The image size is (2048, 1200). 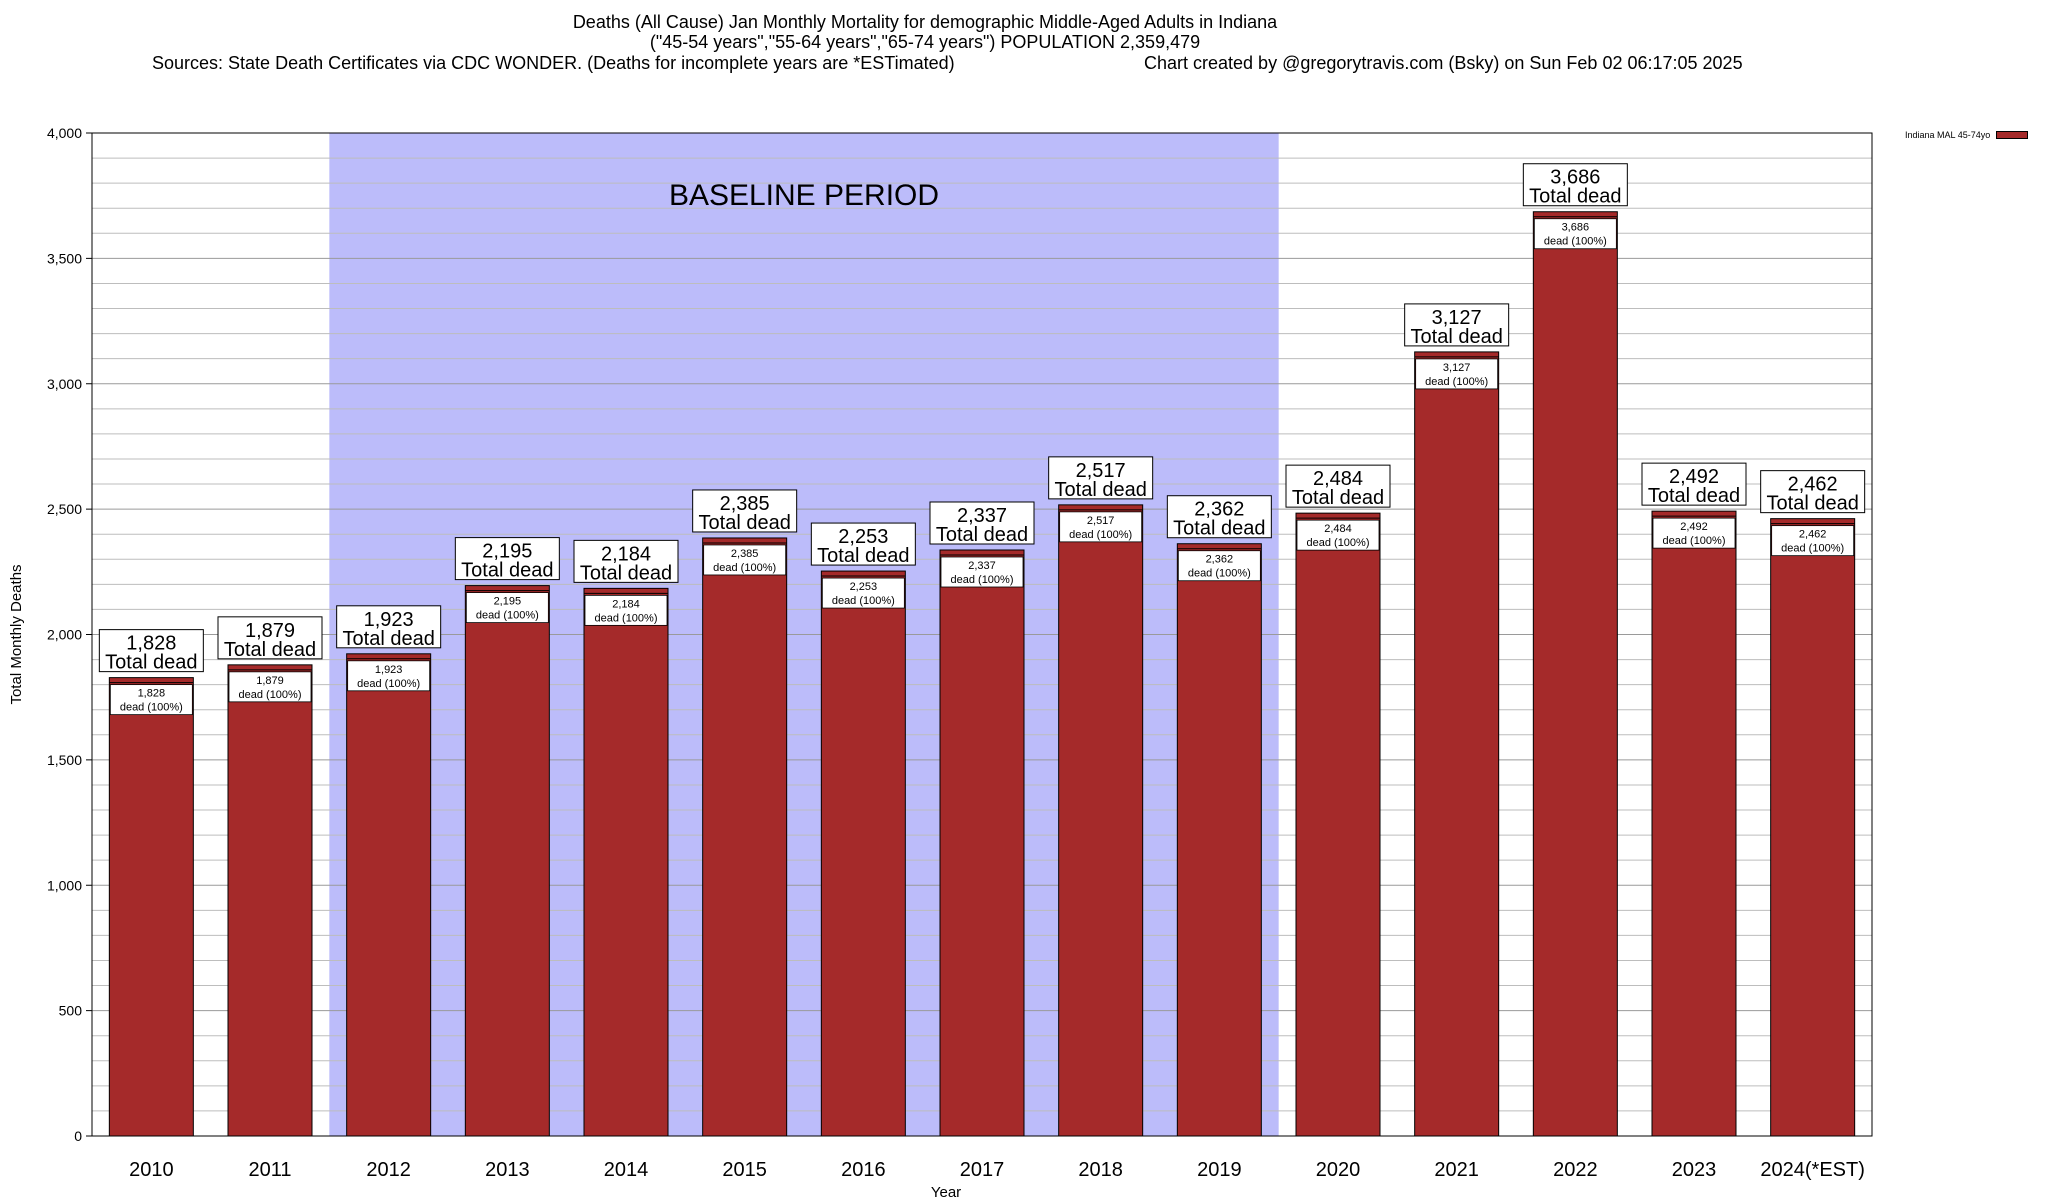 I want to click on inner-value-label: 1,828, so click(x=152, y=694).